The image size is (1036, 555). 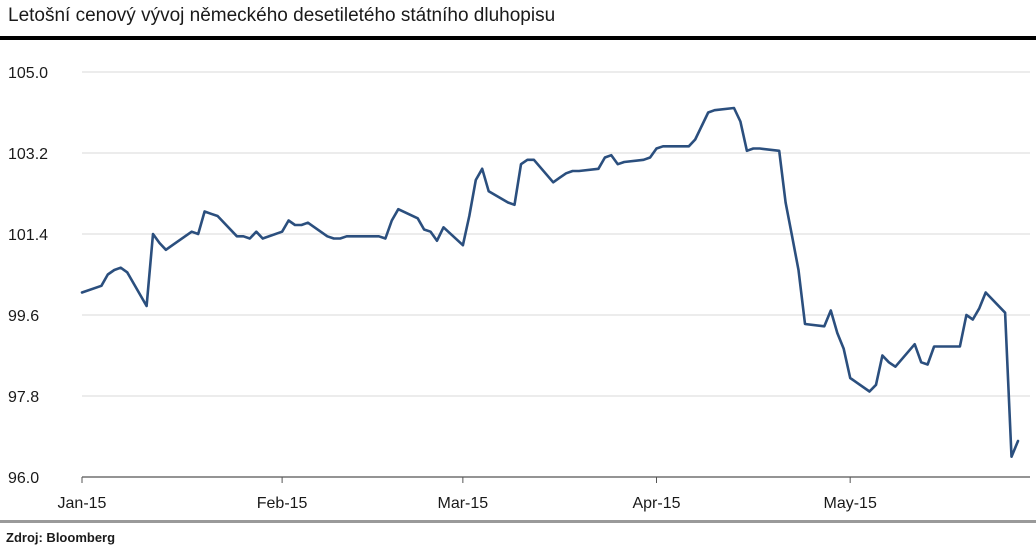 I want to click on y-tick-label: 103.2, so click(x=28, y=154).